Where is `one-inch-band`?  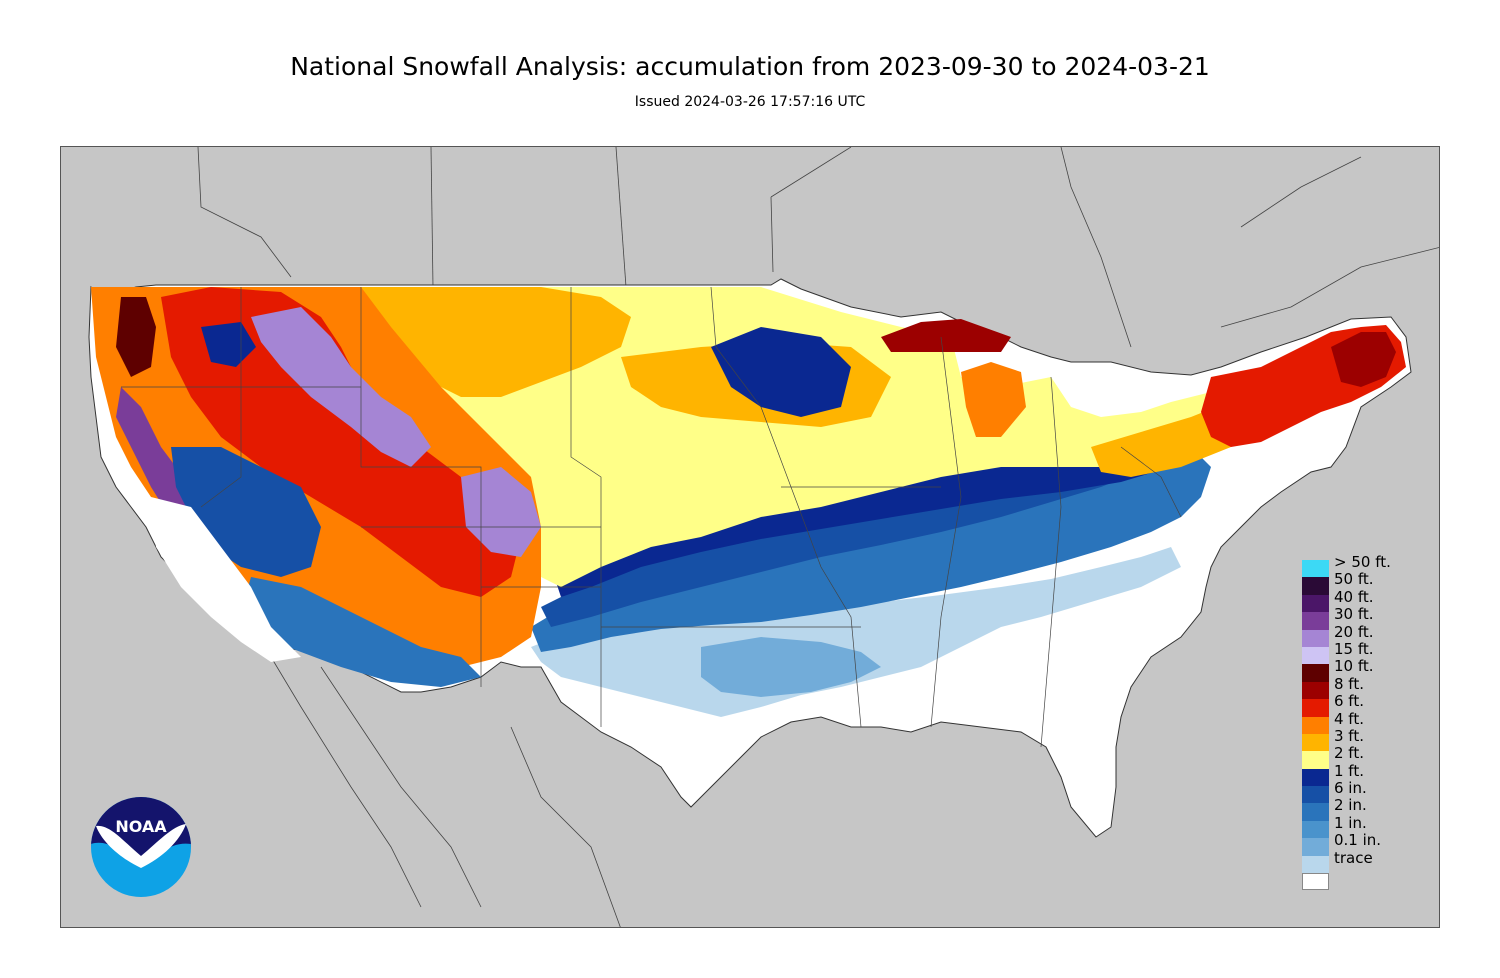
one-inch-band is located at coordinates (871, 549).